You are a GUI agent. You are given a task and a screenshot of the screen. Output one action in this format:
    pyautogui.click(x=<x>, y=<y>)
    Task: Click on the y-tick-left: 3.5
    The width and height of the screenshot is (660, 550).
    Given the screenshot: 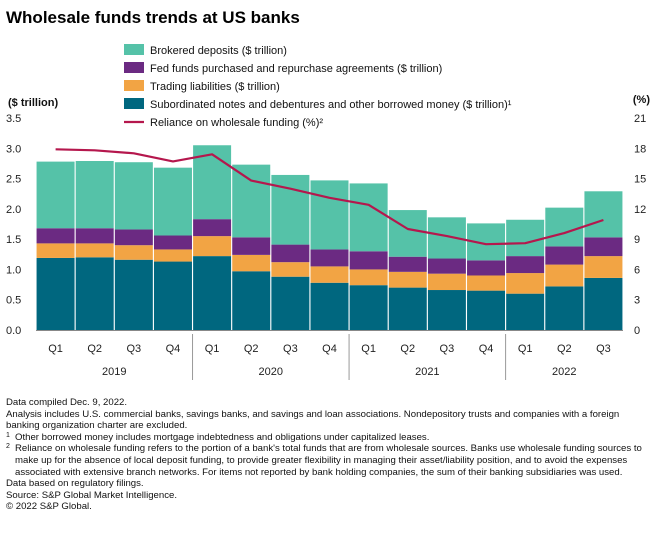 What is the action you would take?
    pyautogui.click(x=13, y=119)
    